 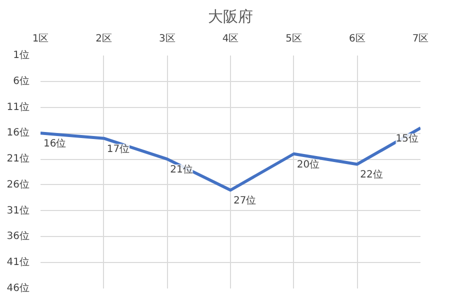 I want to click on y-tick-label: 1位, so click(x=21, y=55).